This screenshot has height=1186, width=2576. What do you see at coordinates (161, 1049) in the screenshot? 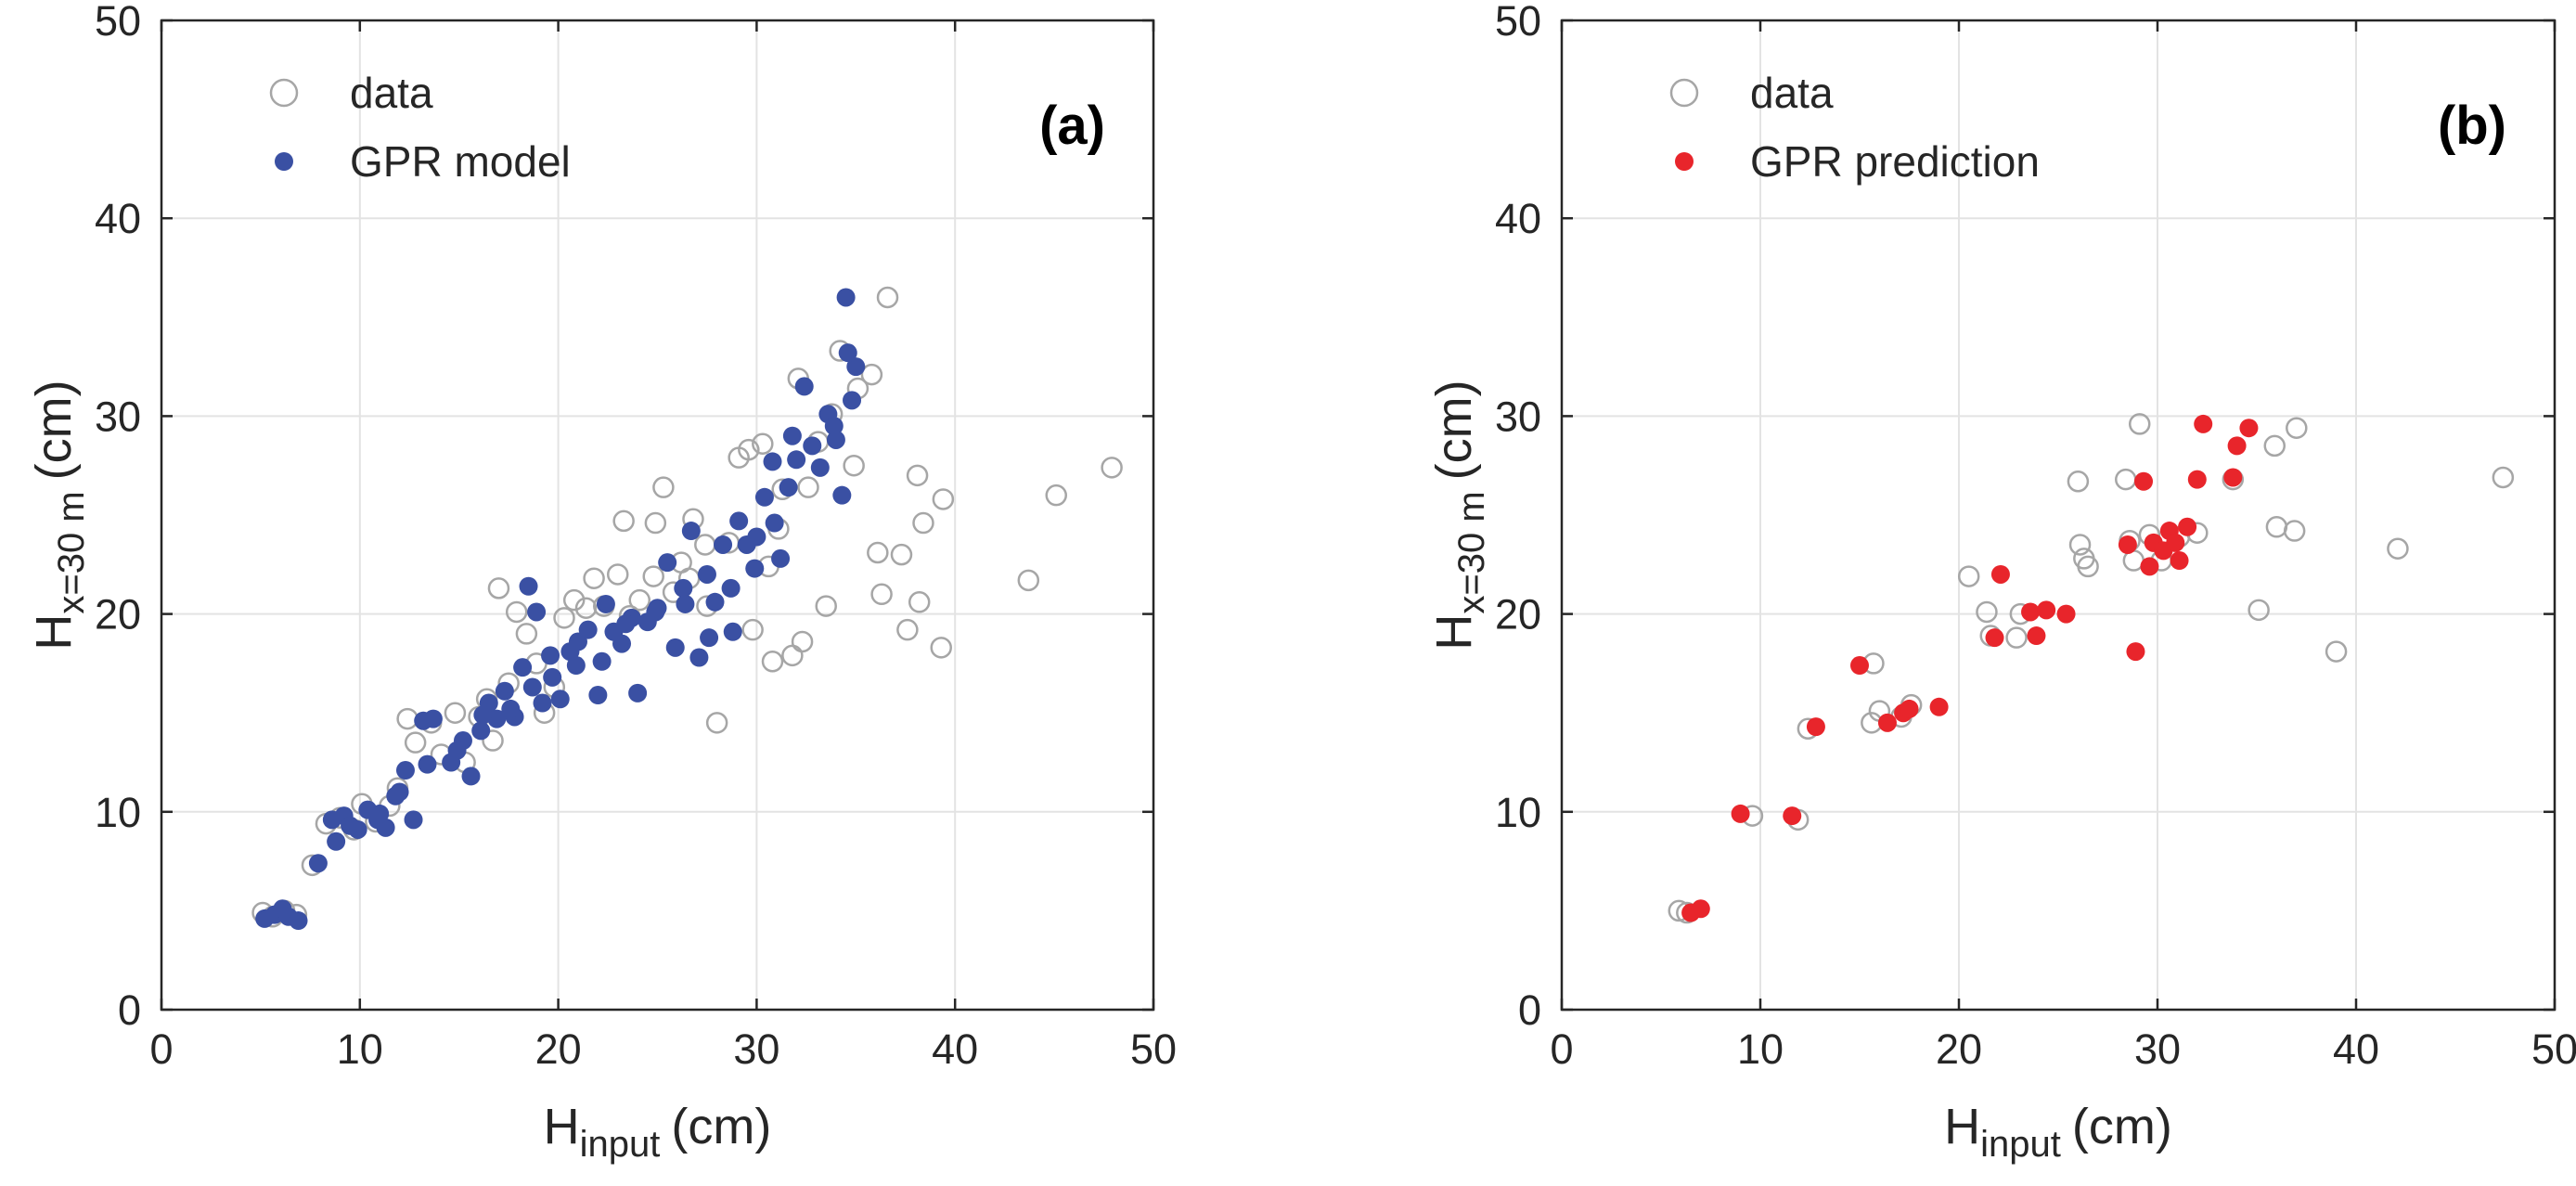
I see `x-tick-label: 0` at bounding box center [161, 1049].